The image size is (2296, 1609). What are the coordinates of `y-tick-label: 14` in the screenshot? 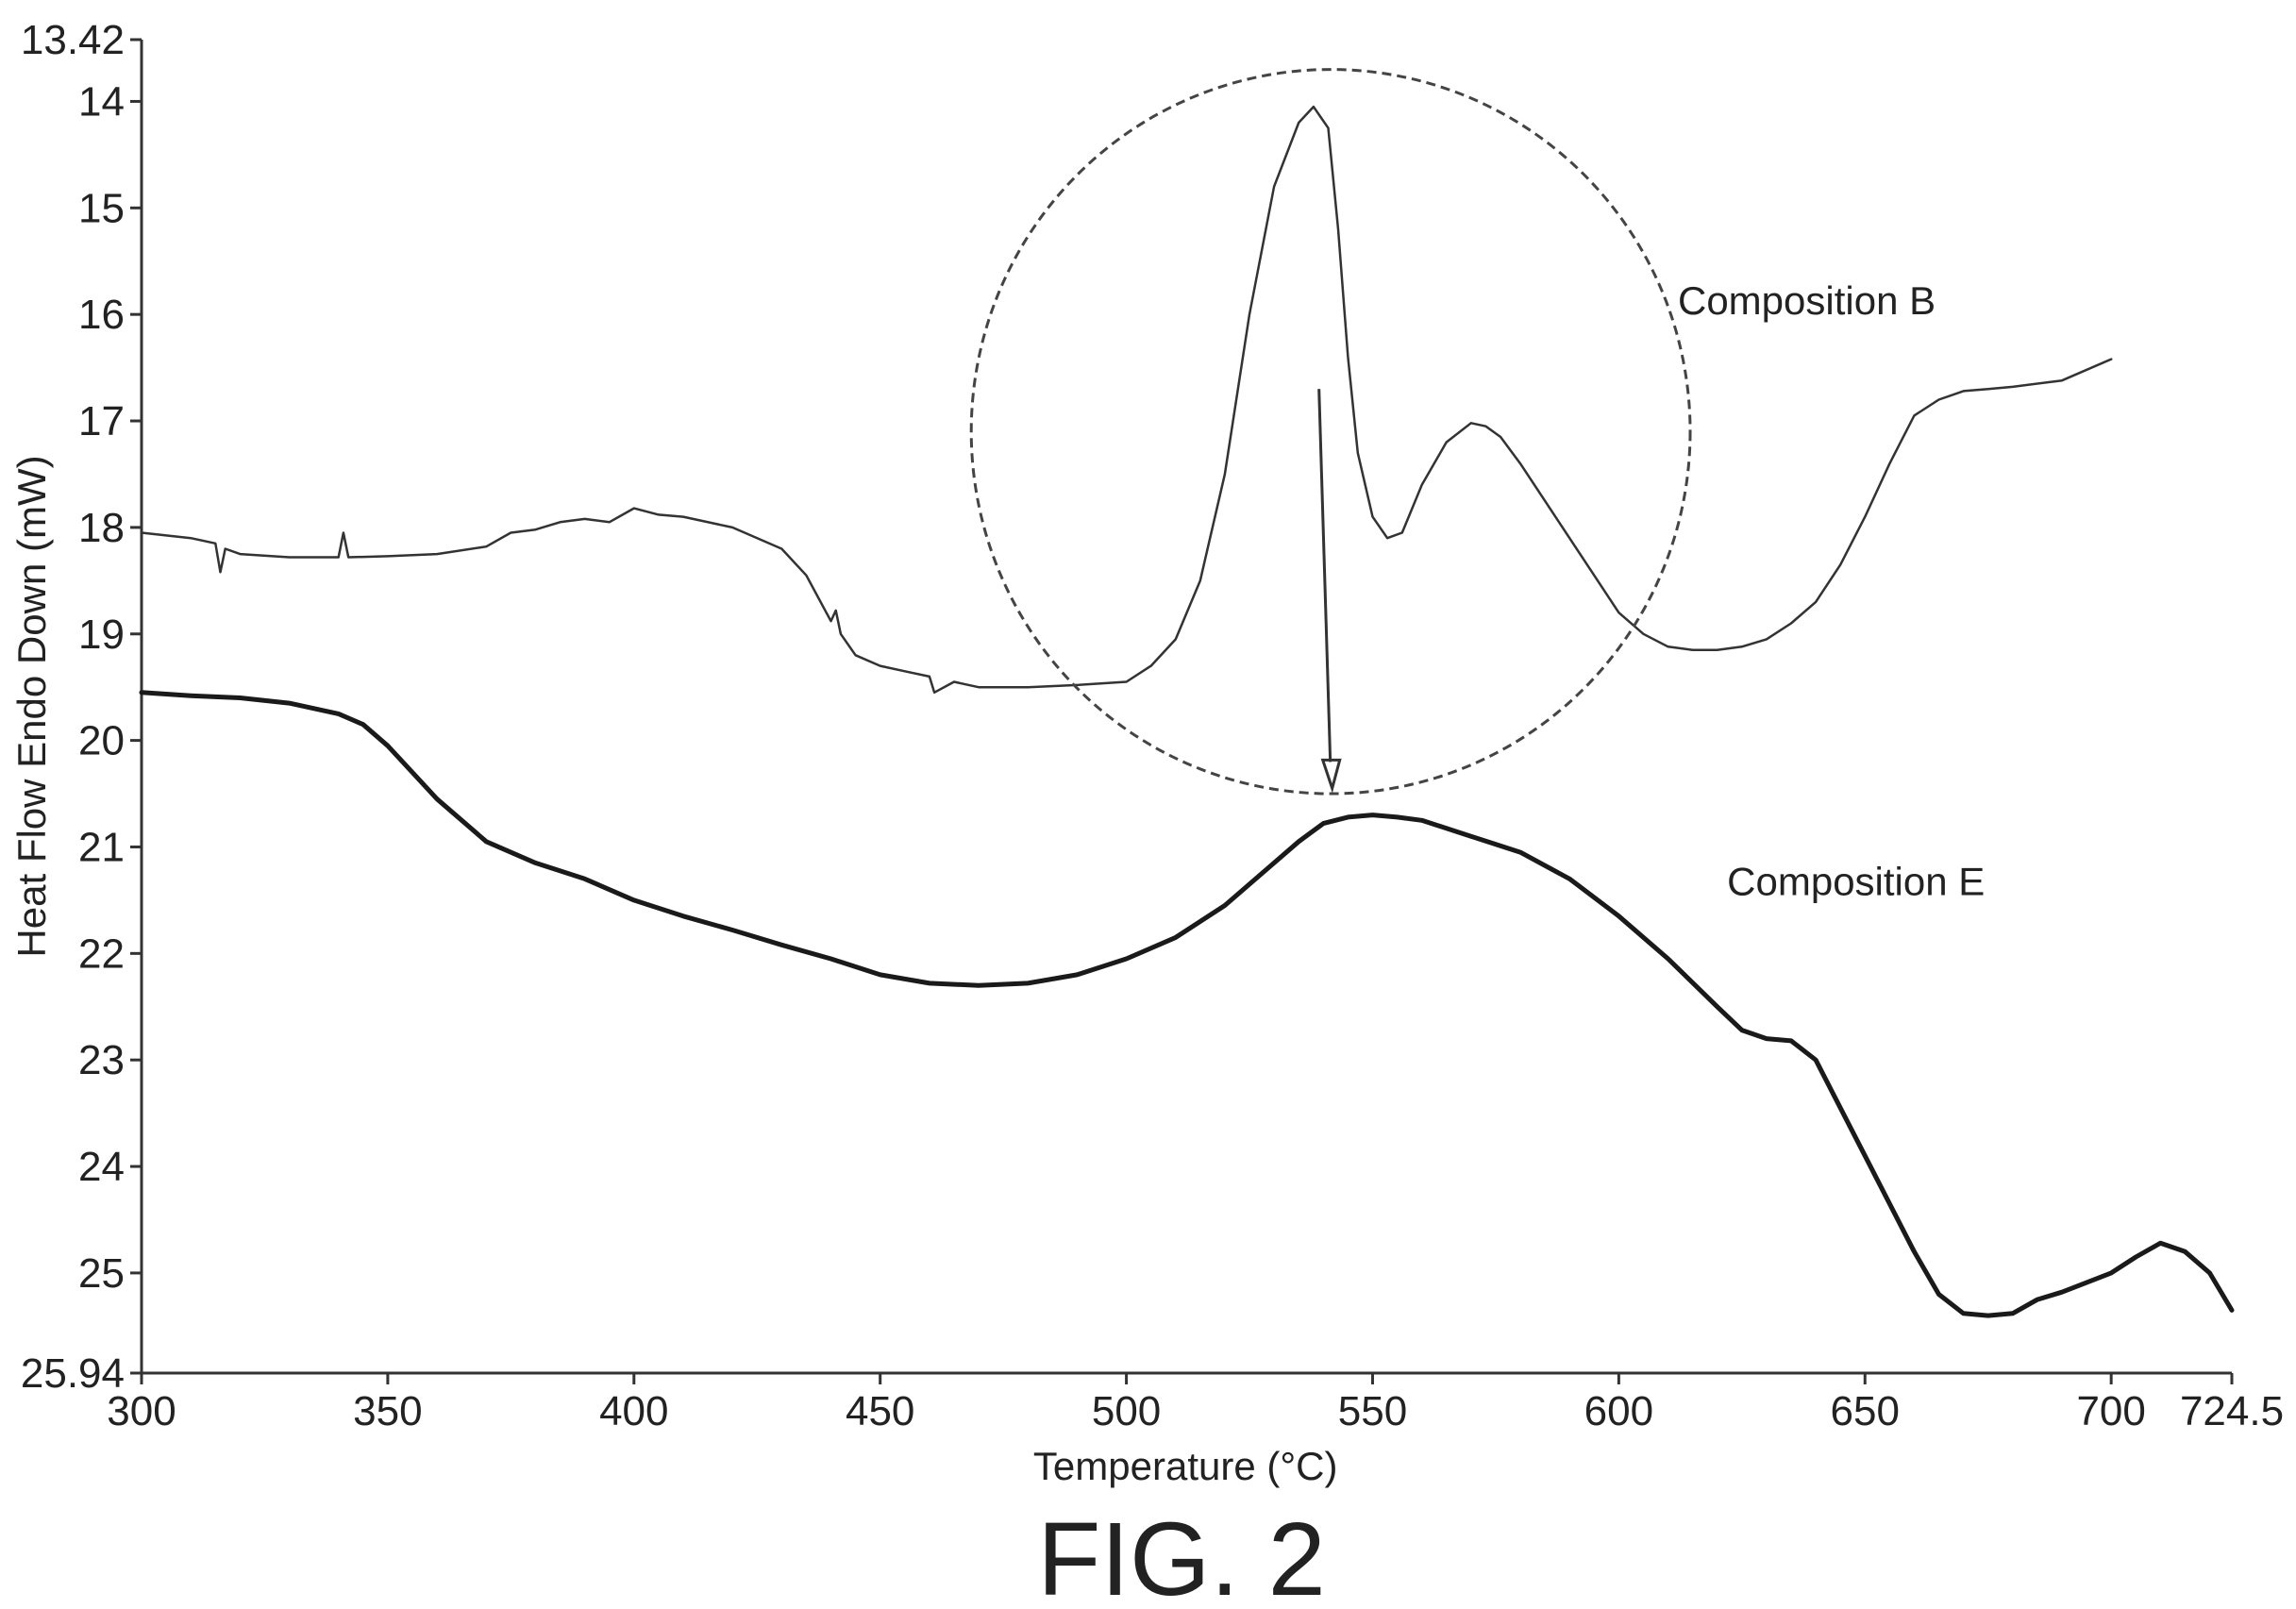 It's located at (102, 101).